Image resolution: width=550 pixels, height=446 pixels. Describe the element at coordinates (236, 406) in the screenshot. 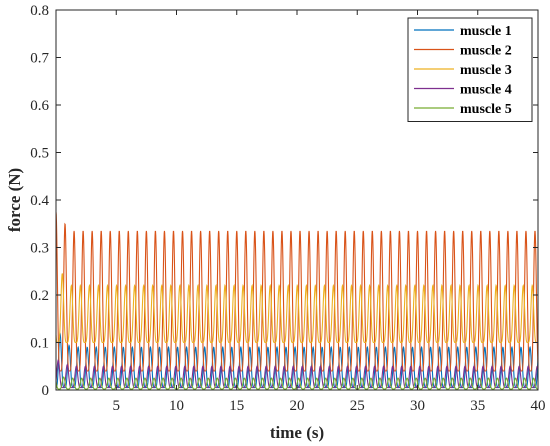

I see `x-tick-label: 15` at that location.